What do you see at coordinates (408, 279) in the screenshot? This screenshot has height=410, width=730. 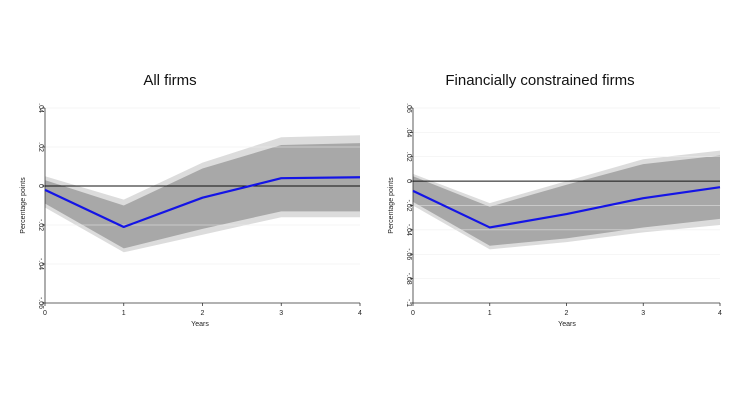 I see `y-tick-label: -.08` at bounding box center [408, 279].